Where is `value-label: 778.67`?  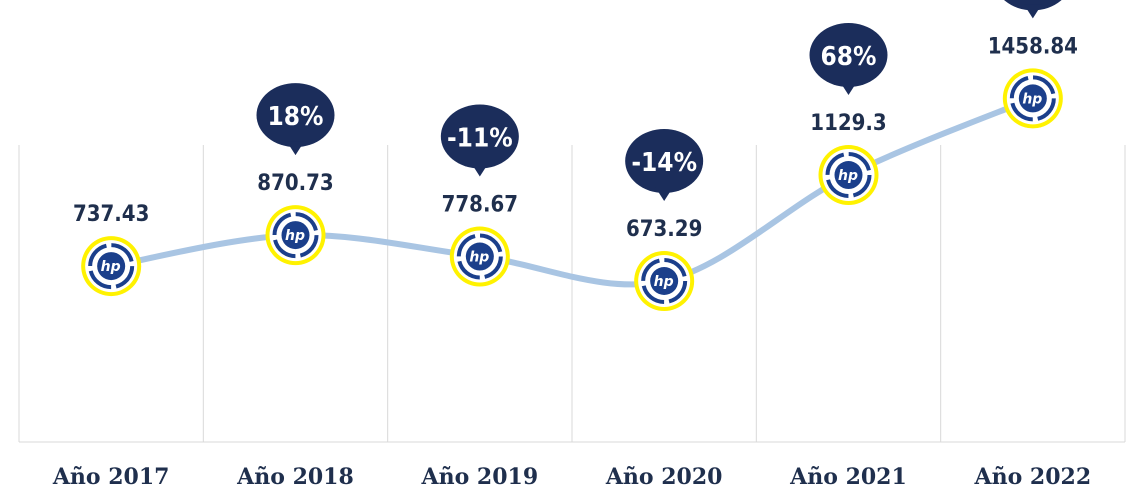
value-label: 778.67 is located at coordinates (480, 205).